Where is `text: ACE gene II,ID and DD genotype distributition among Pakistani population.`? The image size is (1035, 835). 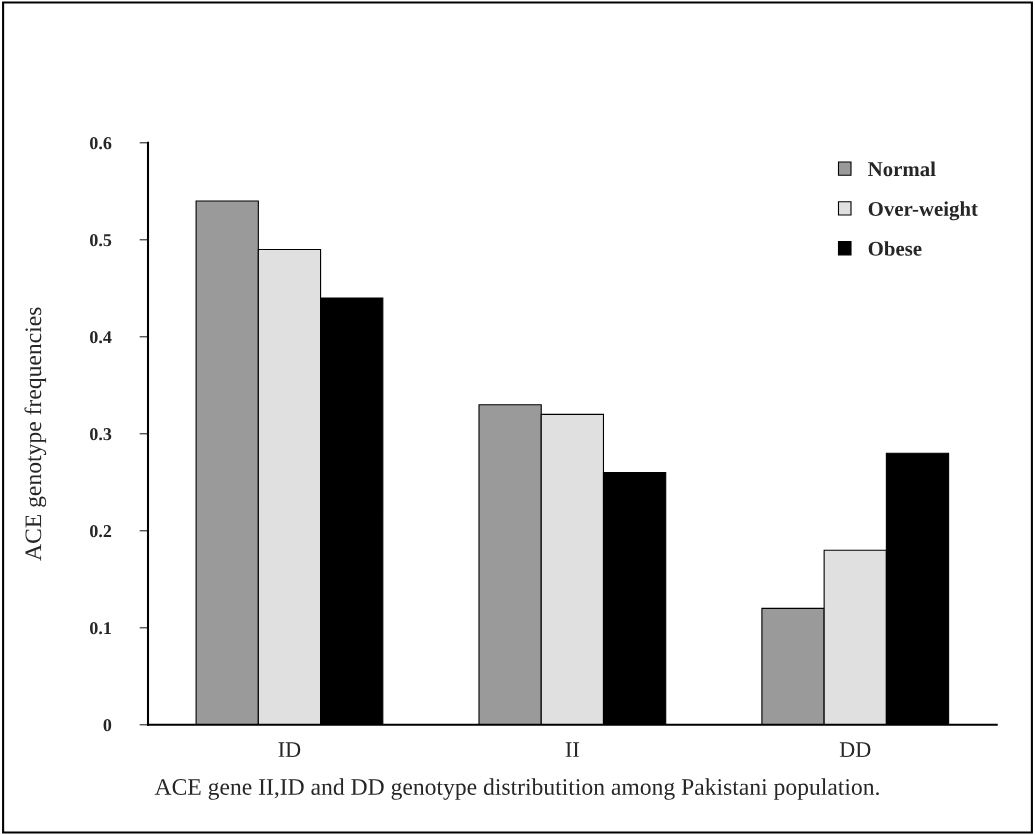
text: ACE gene II,ID and DD genotype distributition among Pakistani population. is located at coordinates (516, 789).